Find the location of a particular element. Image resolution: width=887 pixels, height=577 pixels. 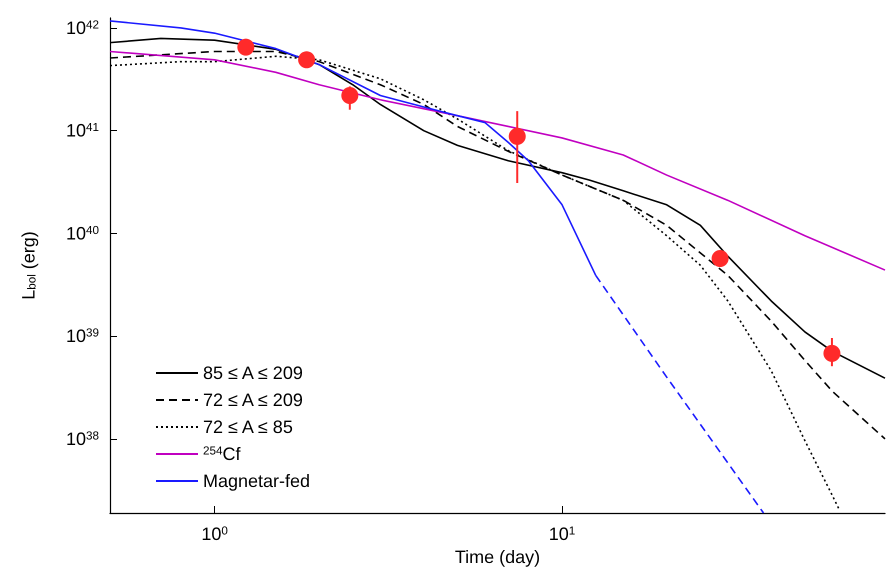

legend-label: 72 ≤ A ≤ 209 is located at coordinates (253, 400).